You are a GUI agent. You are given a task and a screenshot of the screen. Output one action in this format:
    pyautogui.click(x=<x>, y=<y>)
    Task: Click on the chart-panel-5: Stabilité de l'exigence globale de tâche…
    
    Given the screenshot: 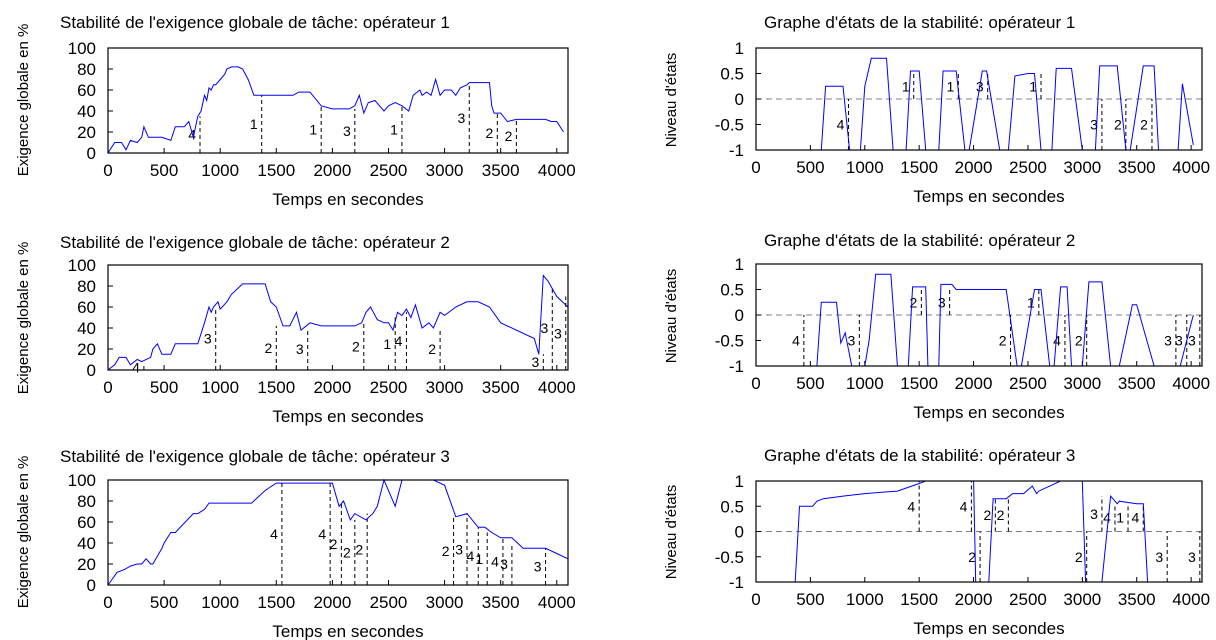 What is the action you would take?
    pyautogui.click(x=295, y=543)
    